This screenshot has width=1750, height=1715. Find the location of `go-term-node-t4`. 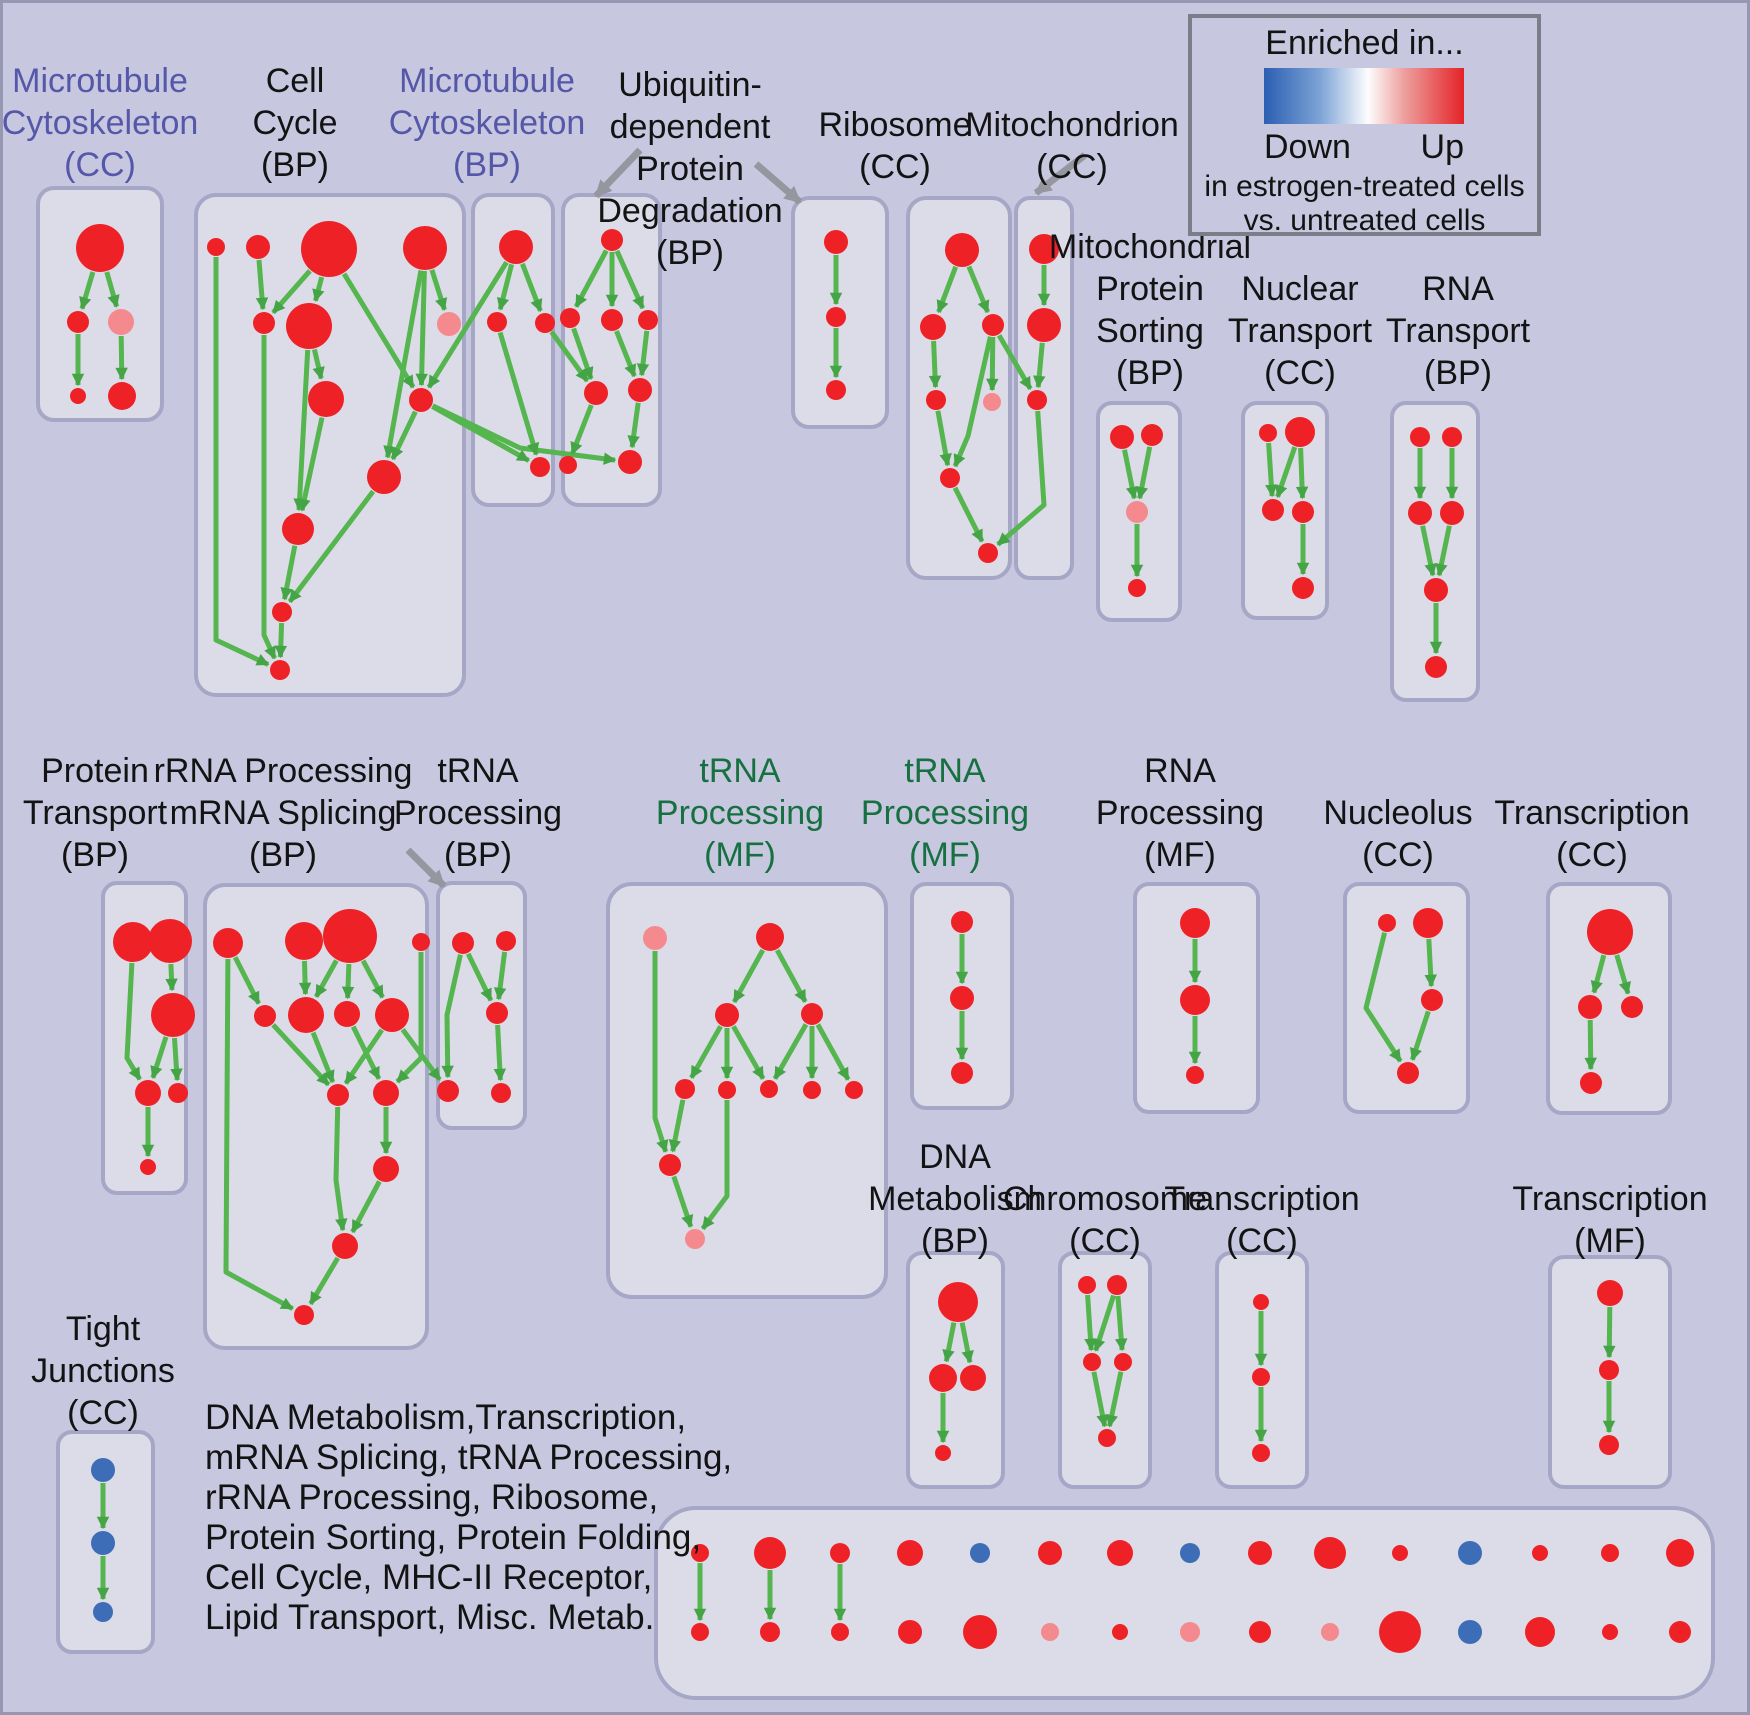

go-term-node-t4 is located at coordinates (448, 1091).